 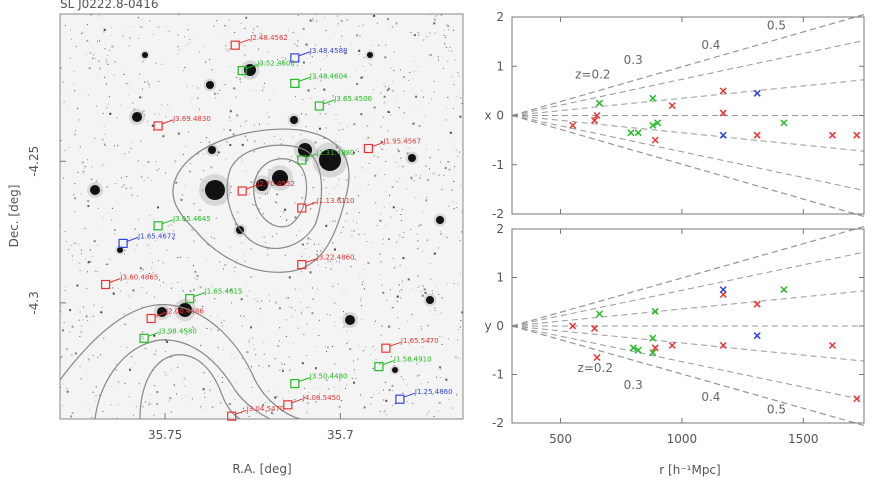 What do you see at coordinates (321, 398) in the screenshot?
I see `galaxy-label: J4.08.5450` at bounding box center [321, 398].